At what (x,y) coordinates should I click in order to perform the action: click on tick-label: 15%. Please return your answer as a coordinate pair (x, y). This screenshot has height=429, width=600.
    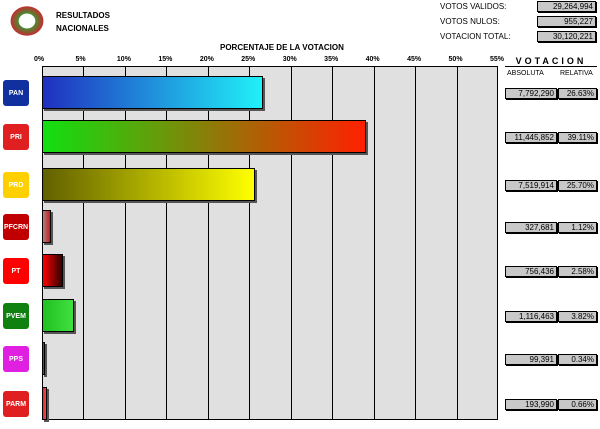
    Looking at the image, I should click on (165, 59).